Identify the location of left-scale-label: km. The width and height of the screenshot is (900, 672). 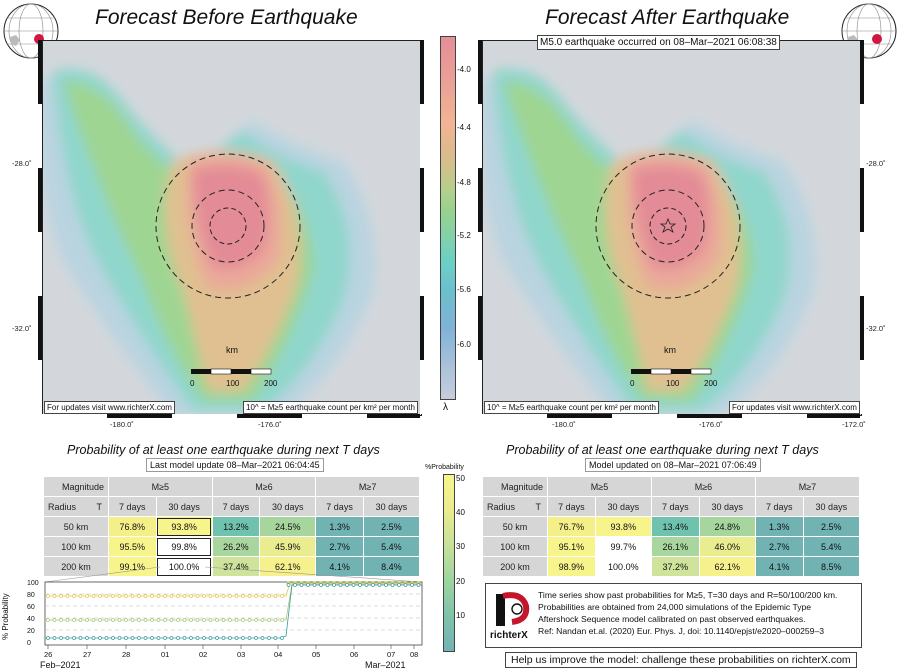
(232, 350).